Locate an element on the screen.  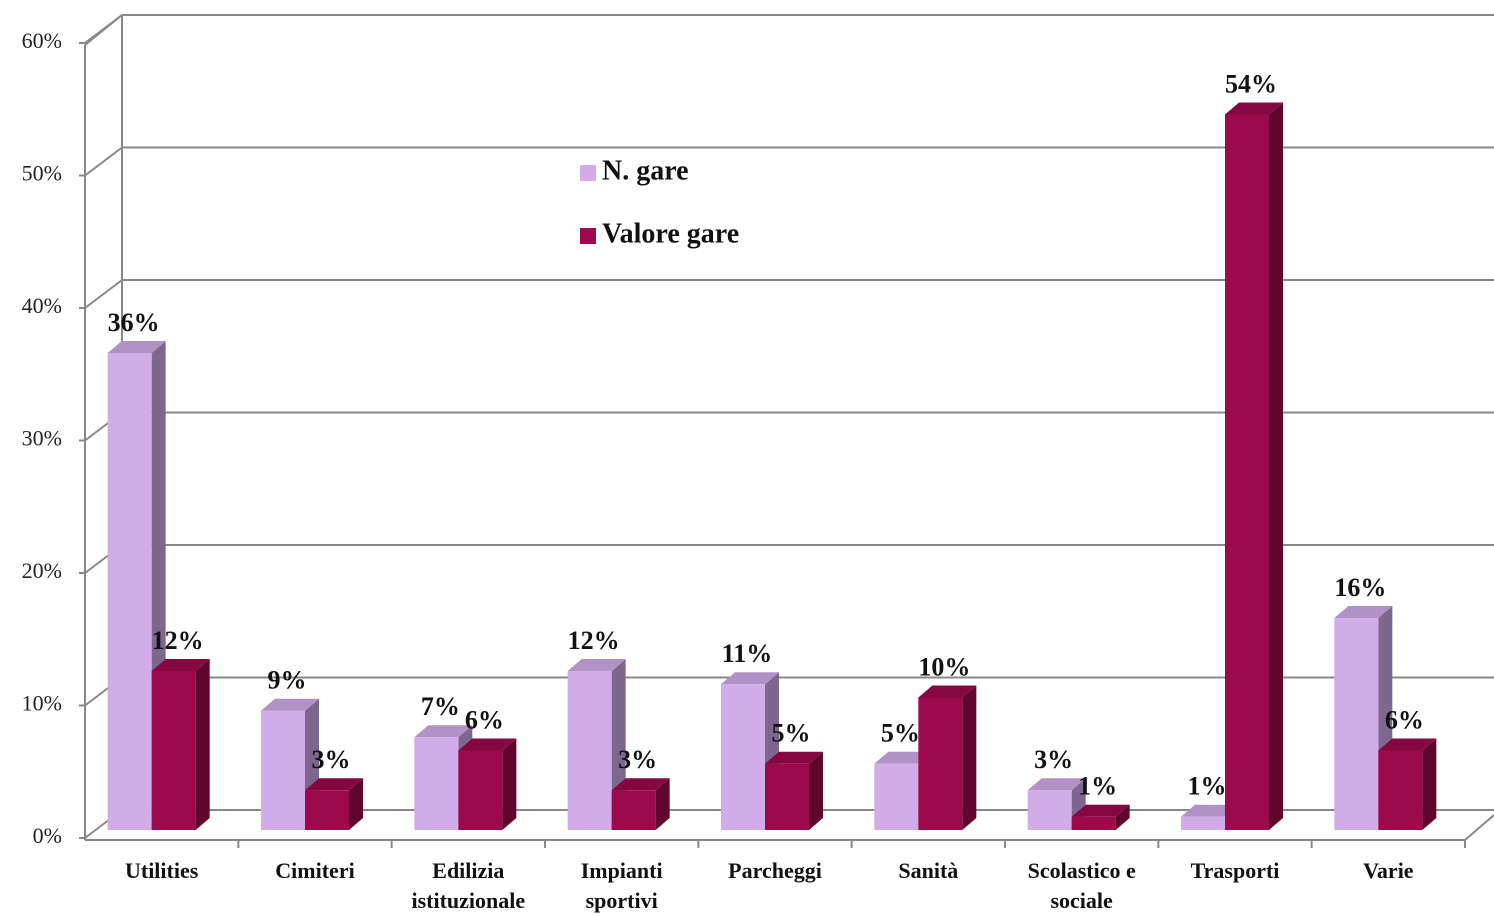
y-tick-label: 60% is located at coordinates (42, 40).